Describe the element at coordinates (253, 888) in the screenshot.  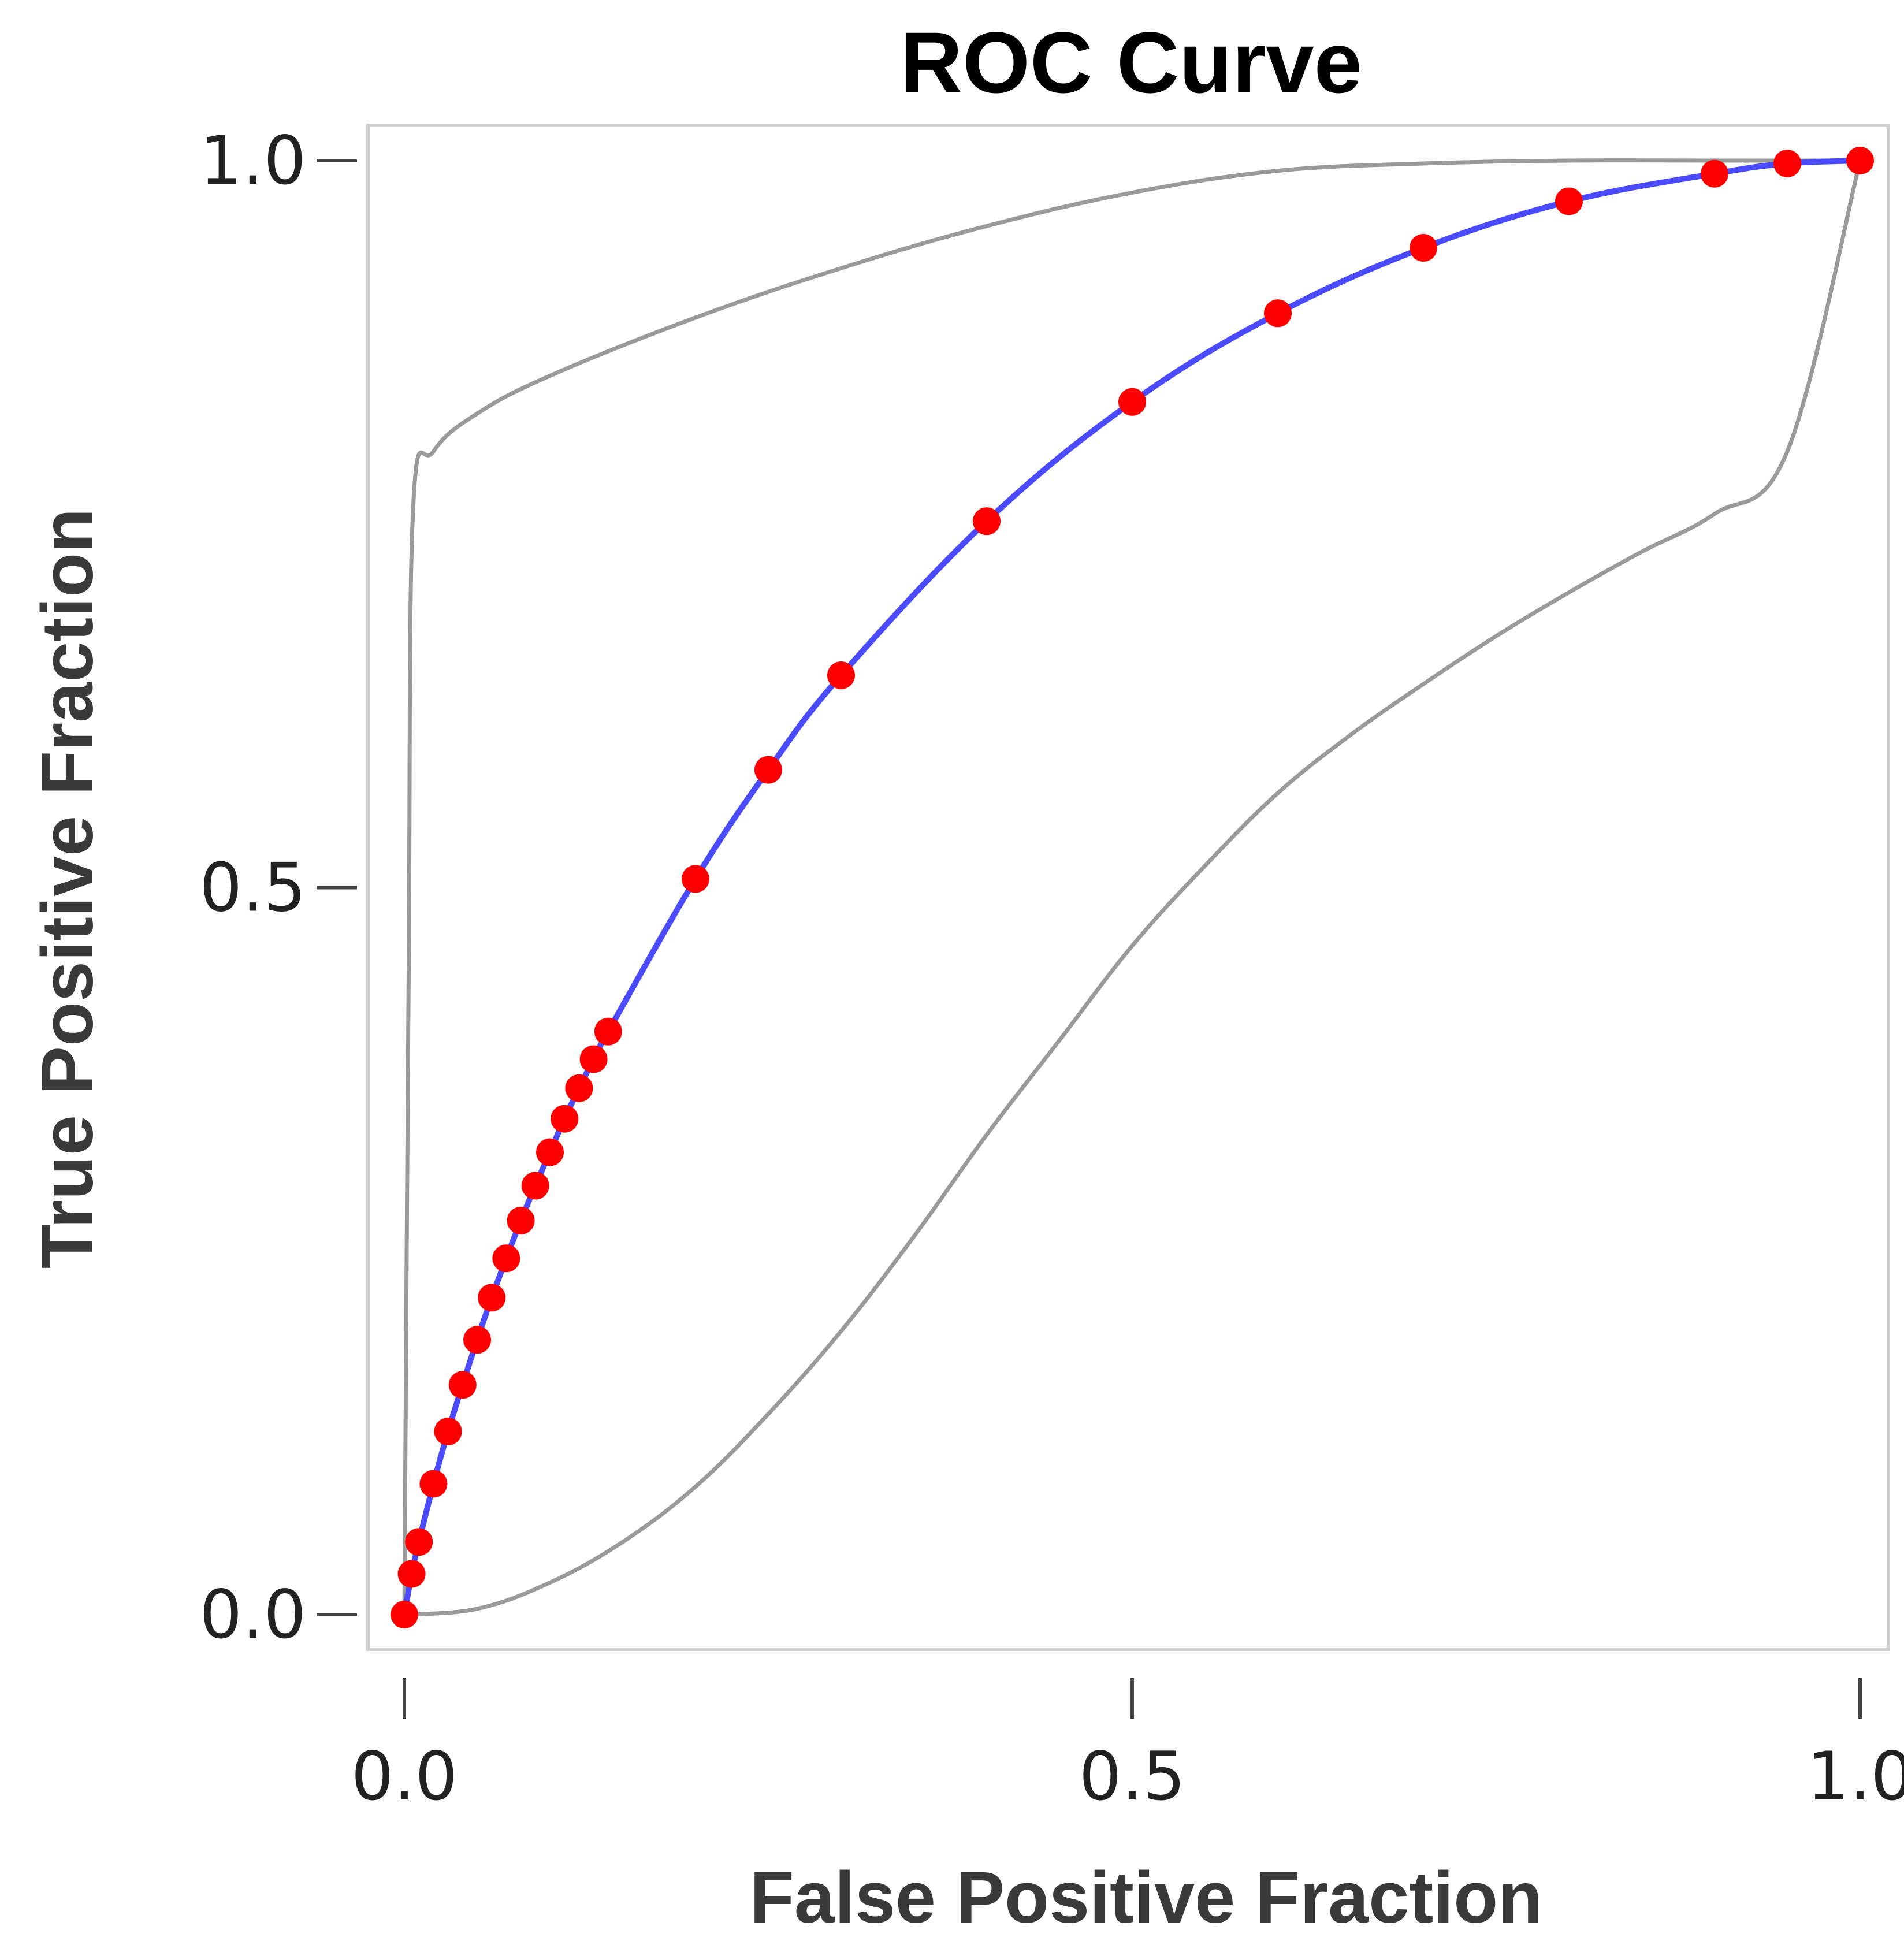
I see `y-tick-label: 0.5` at that location.